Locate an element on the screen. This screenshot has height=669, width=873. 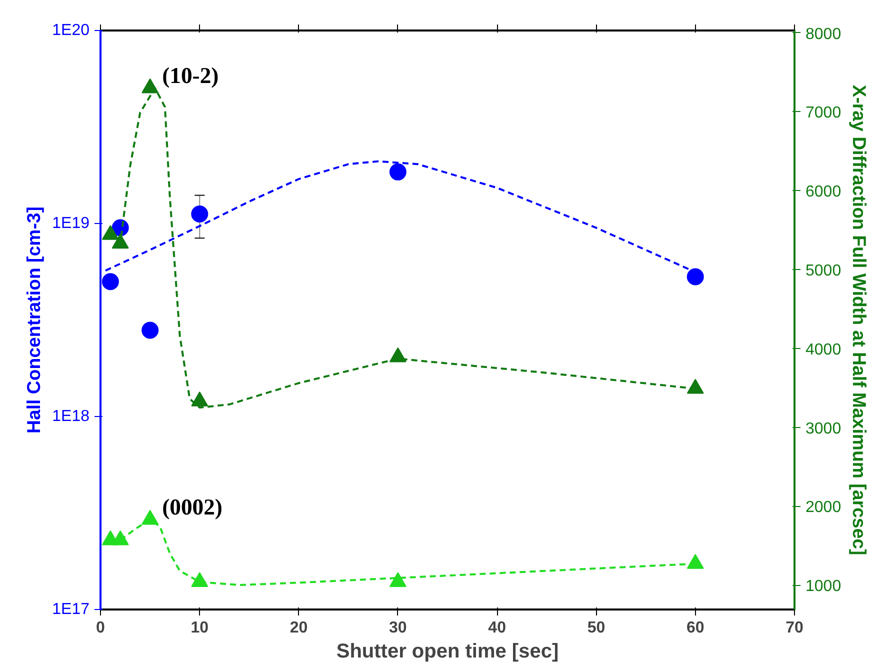
y-tick-label: 1E17 is located at coordinates (71, 609).